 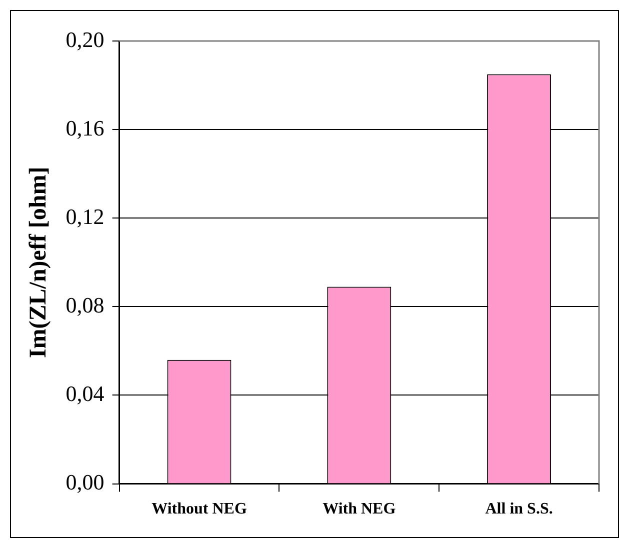 I want to click on y-tick-label: 0,08, so click(x=85, y=305).